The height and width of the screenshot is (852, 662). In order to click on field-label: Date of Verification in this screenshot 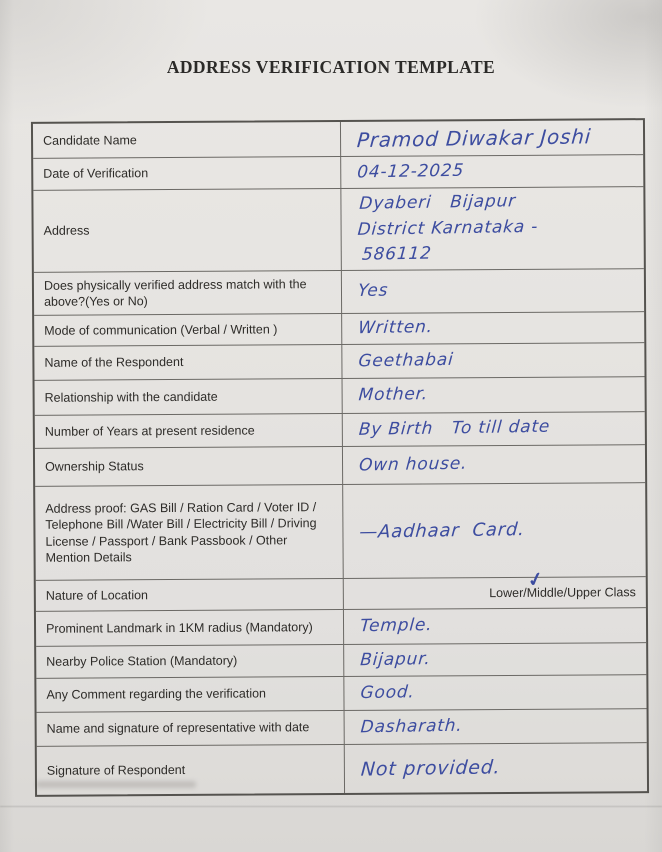, I will do `click(96, 174)`.